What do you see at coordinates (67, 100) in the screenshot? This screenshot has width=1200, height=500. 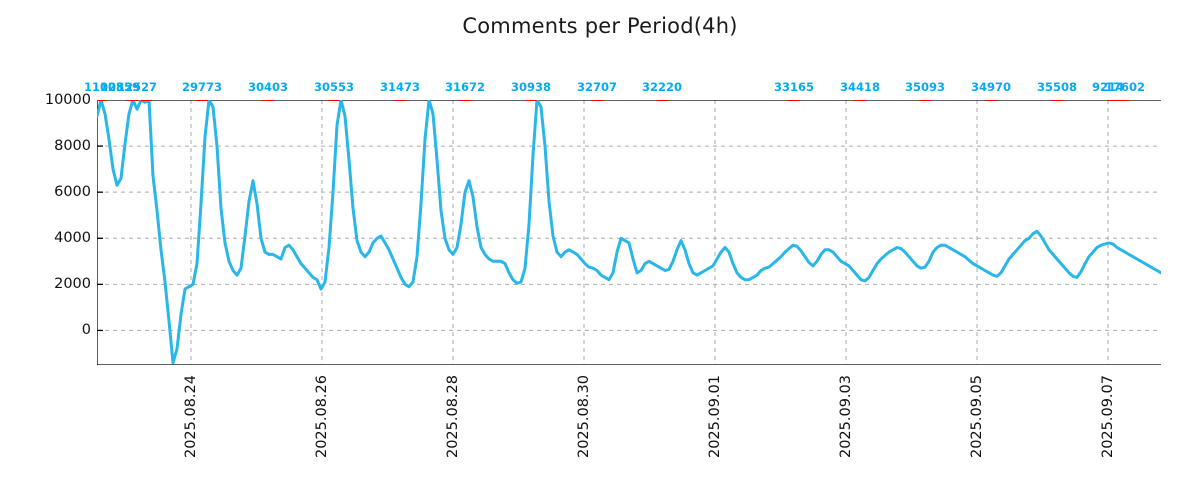 I see `y-axis-tick-label: 10000` at bounding box center [67, 100].